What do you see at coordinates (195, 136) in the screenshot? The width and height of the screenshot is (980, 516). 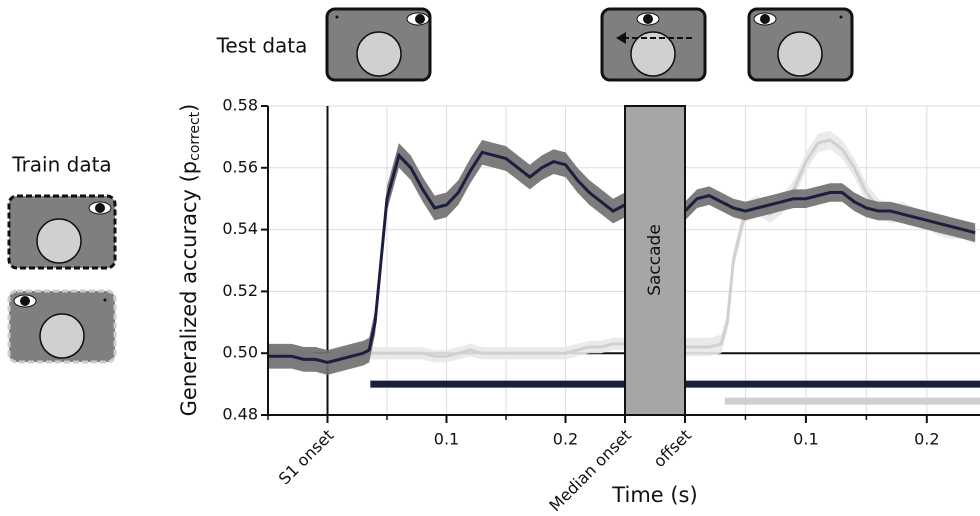 I see `y-label-sub: correct` at bounding box center [195, 136].